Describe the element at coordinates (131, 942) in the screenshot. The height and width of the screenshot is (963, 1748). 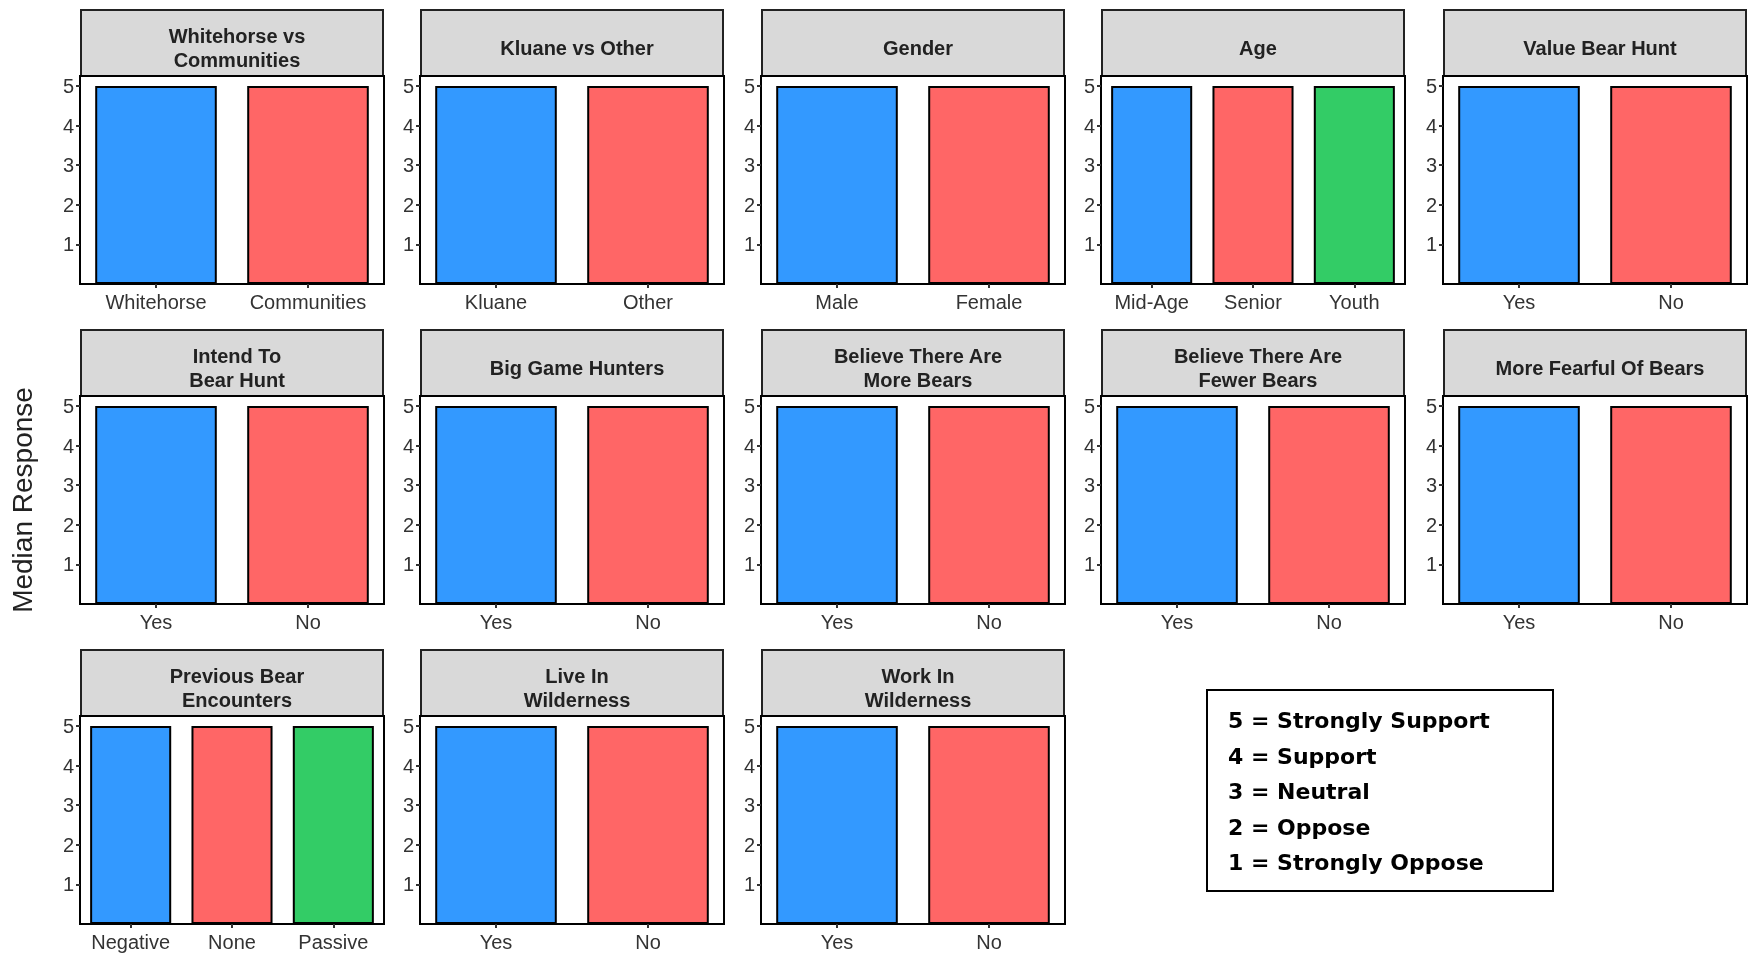
I see `x-tick-label: Negative` at that location.